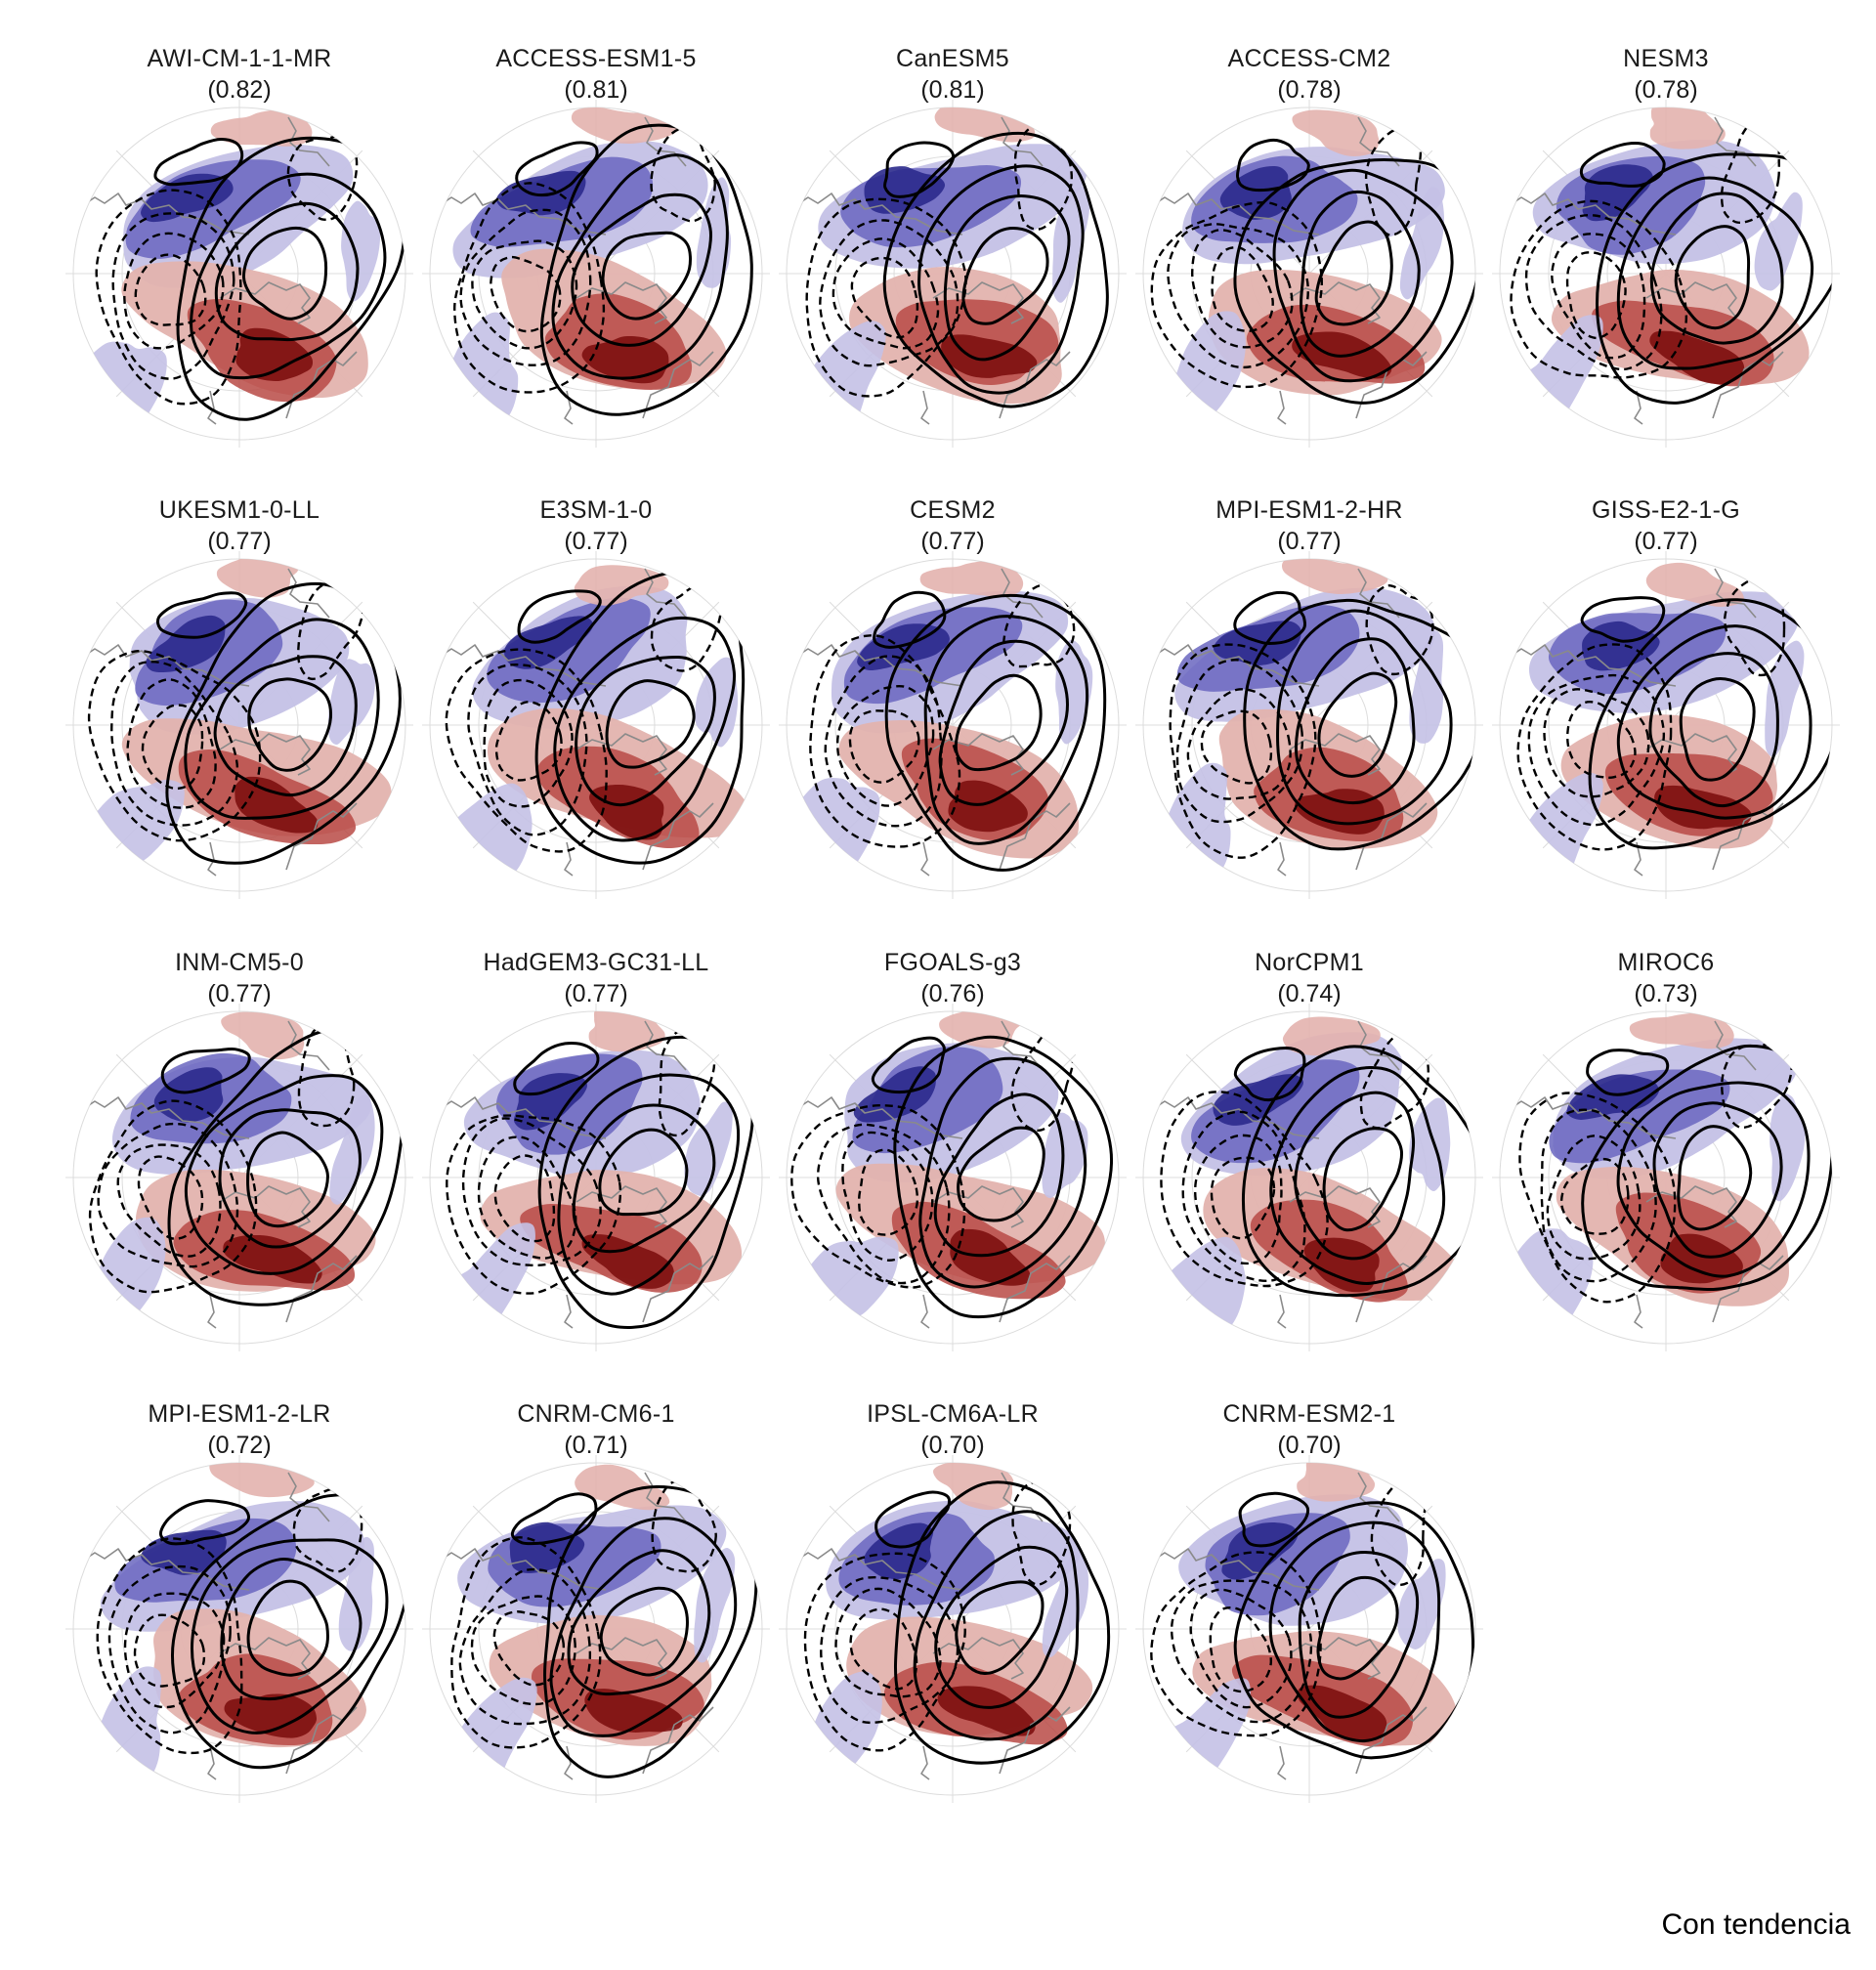 The height and width of the screenshot is (1970, 1876). I want to click on model-name: IPSL-CM6A-LR, so click(953, 1414).